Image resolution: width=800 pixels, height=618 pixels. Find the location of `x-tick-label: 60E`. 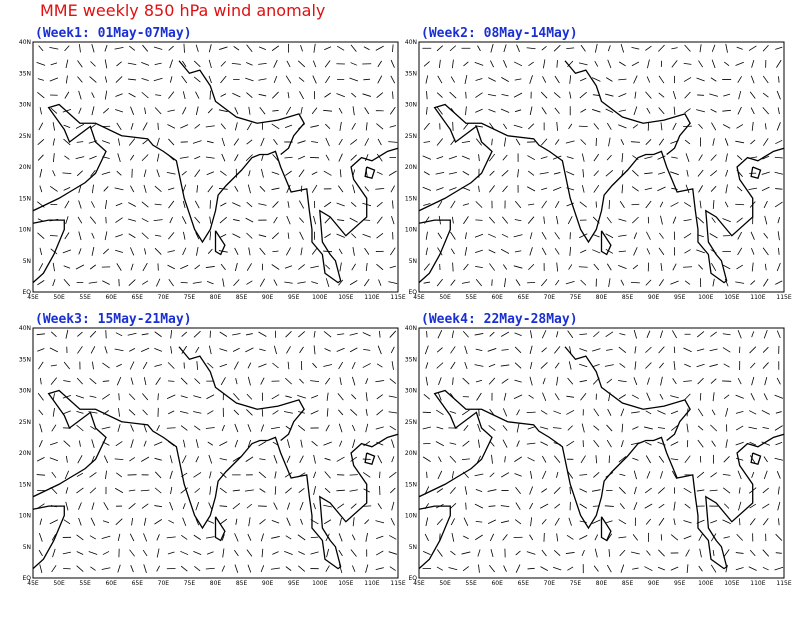

x-tick-label: 60E is located at coordinates (497, 297).